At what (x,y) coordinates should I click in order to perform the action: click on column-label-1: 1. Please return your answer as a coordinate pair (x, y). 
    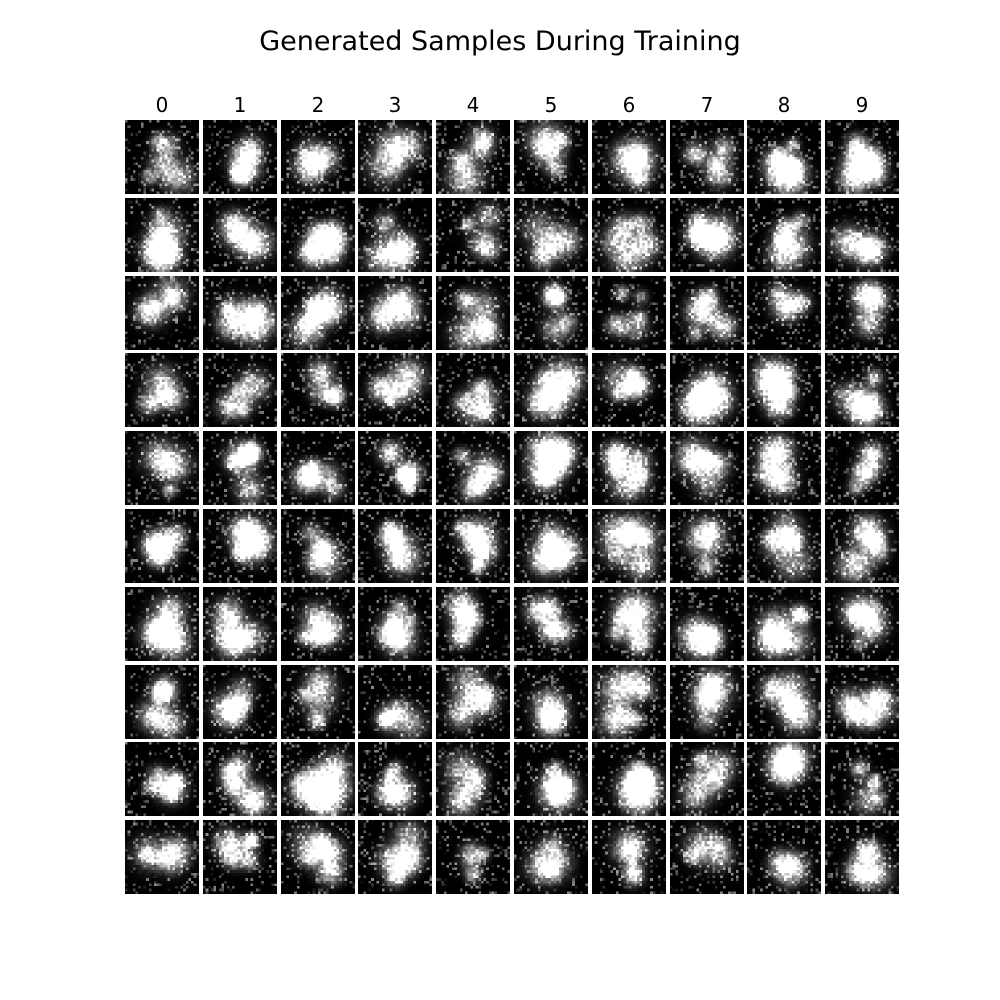
    Looking at the image, I should click on (240, 105).